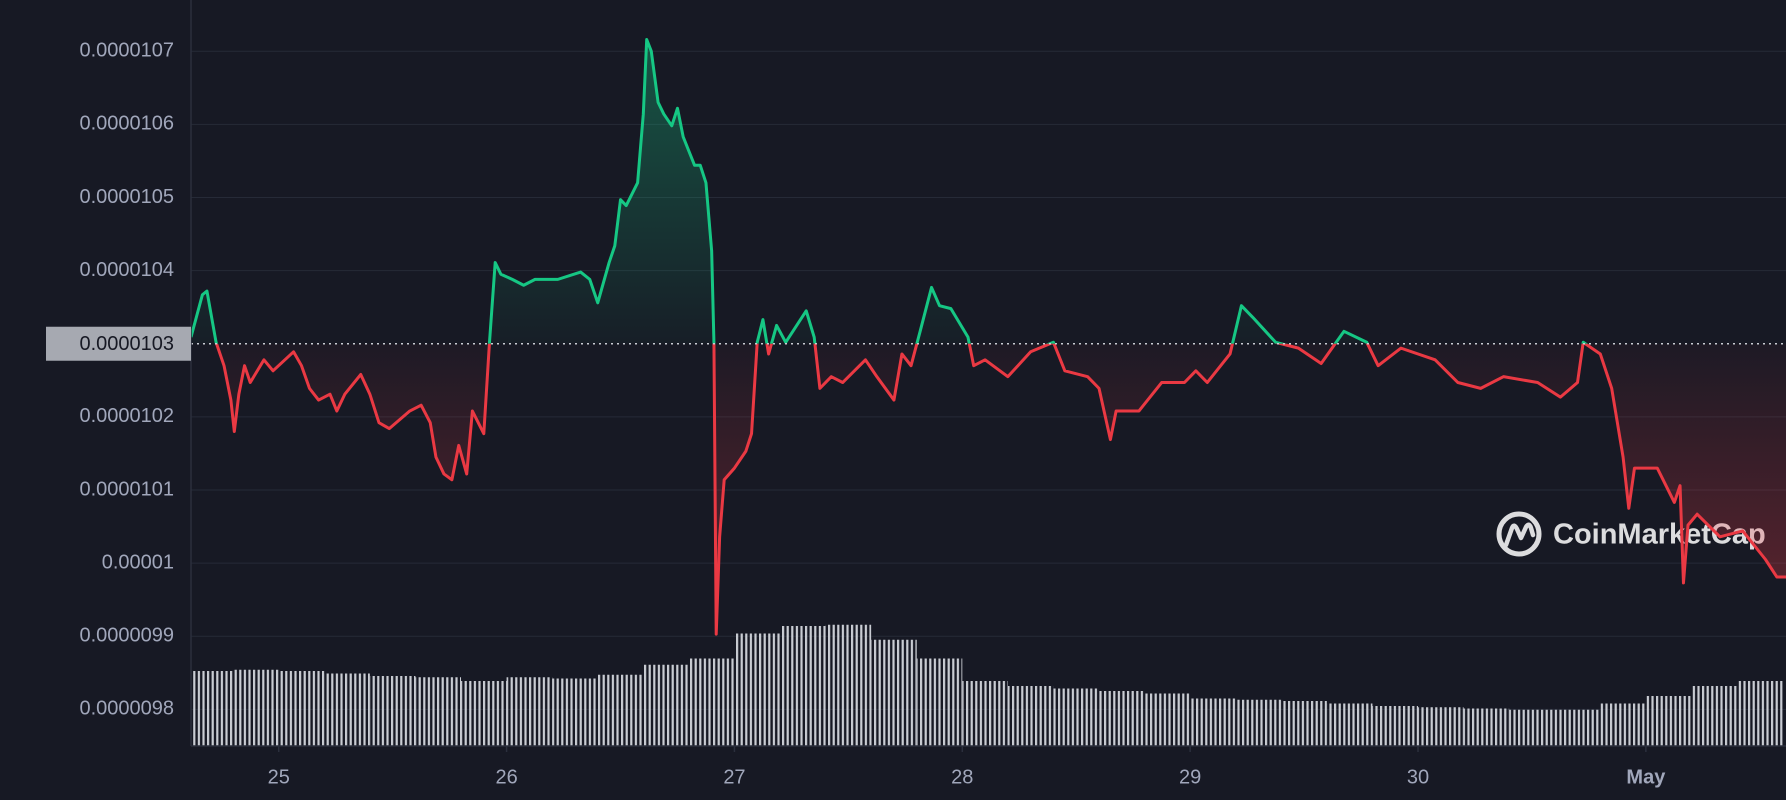 This screenshot has height=800, width=1786. Describe the element at coordinates (126, 416) in the screenshot. I see `y-tick-label: 0.0000102` at that location.